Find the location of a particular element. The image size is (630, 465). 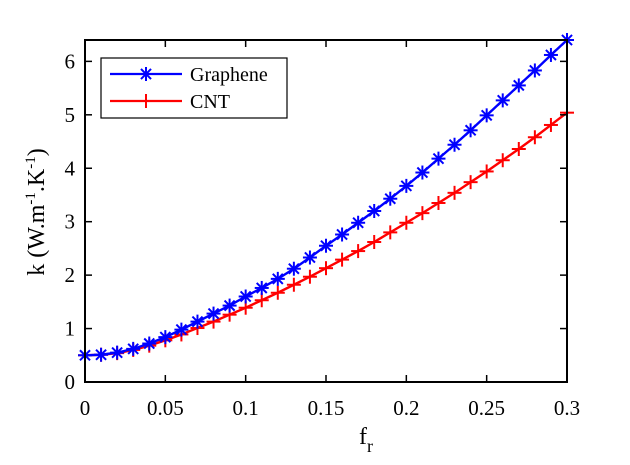

y-tick-label: 4 is located at coordinates (70, 168).